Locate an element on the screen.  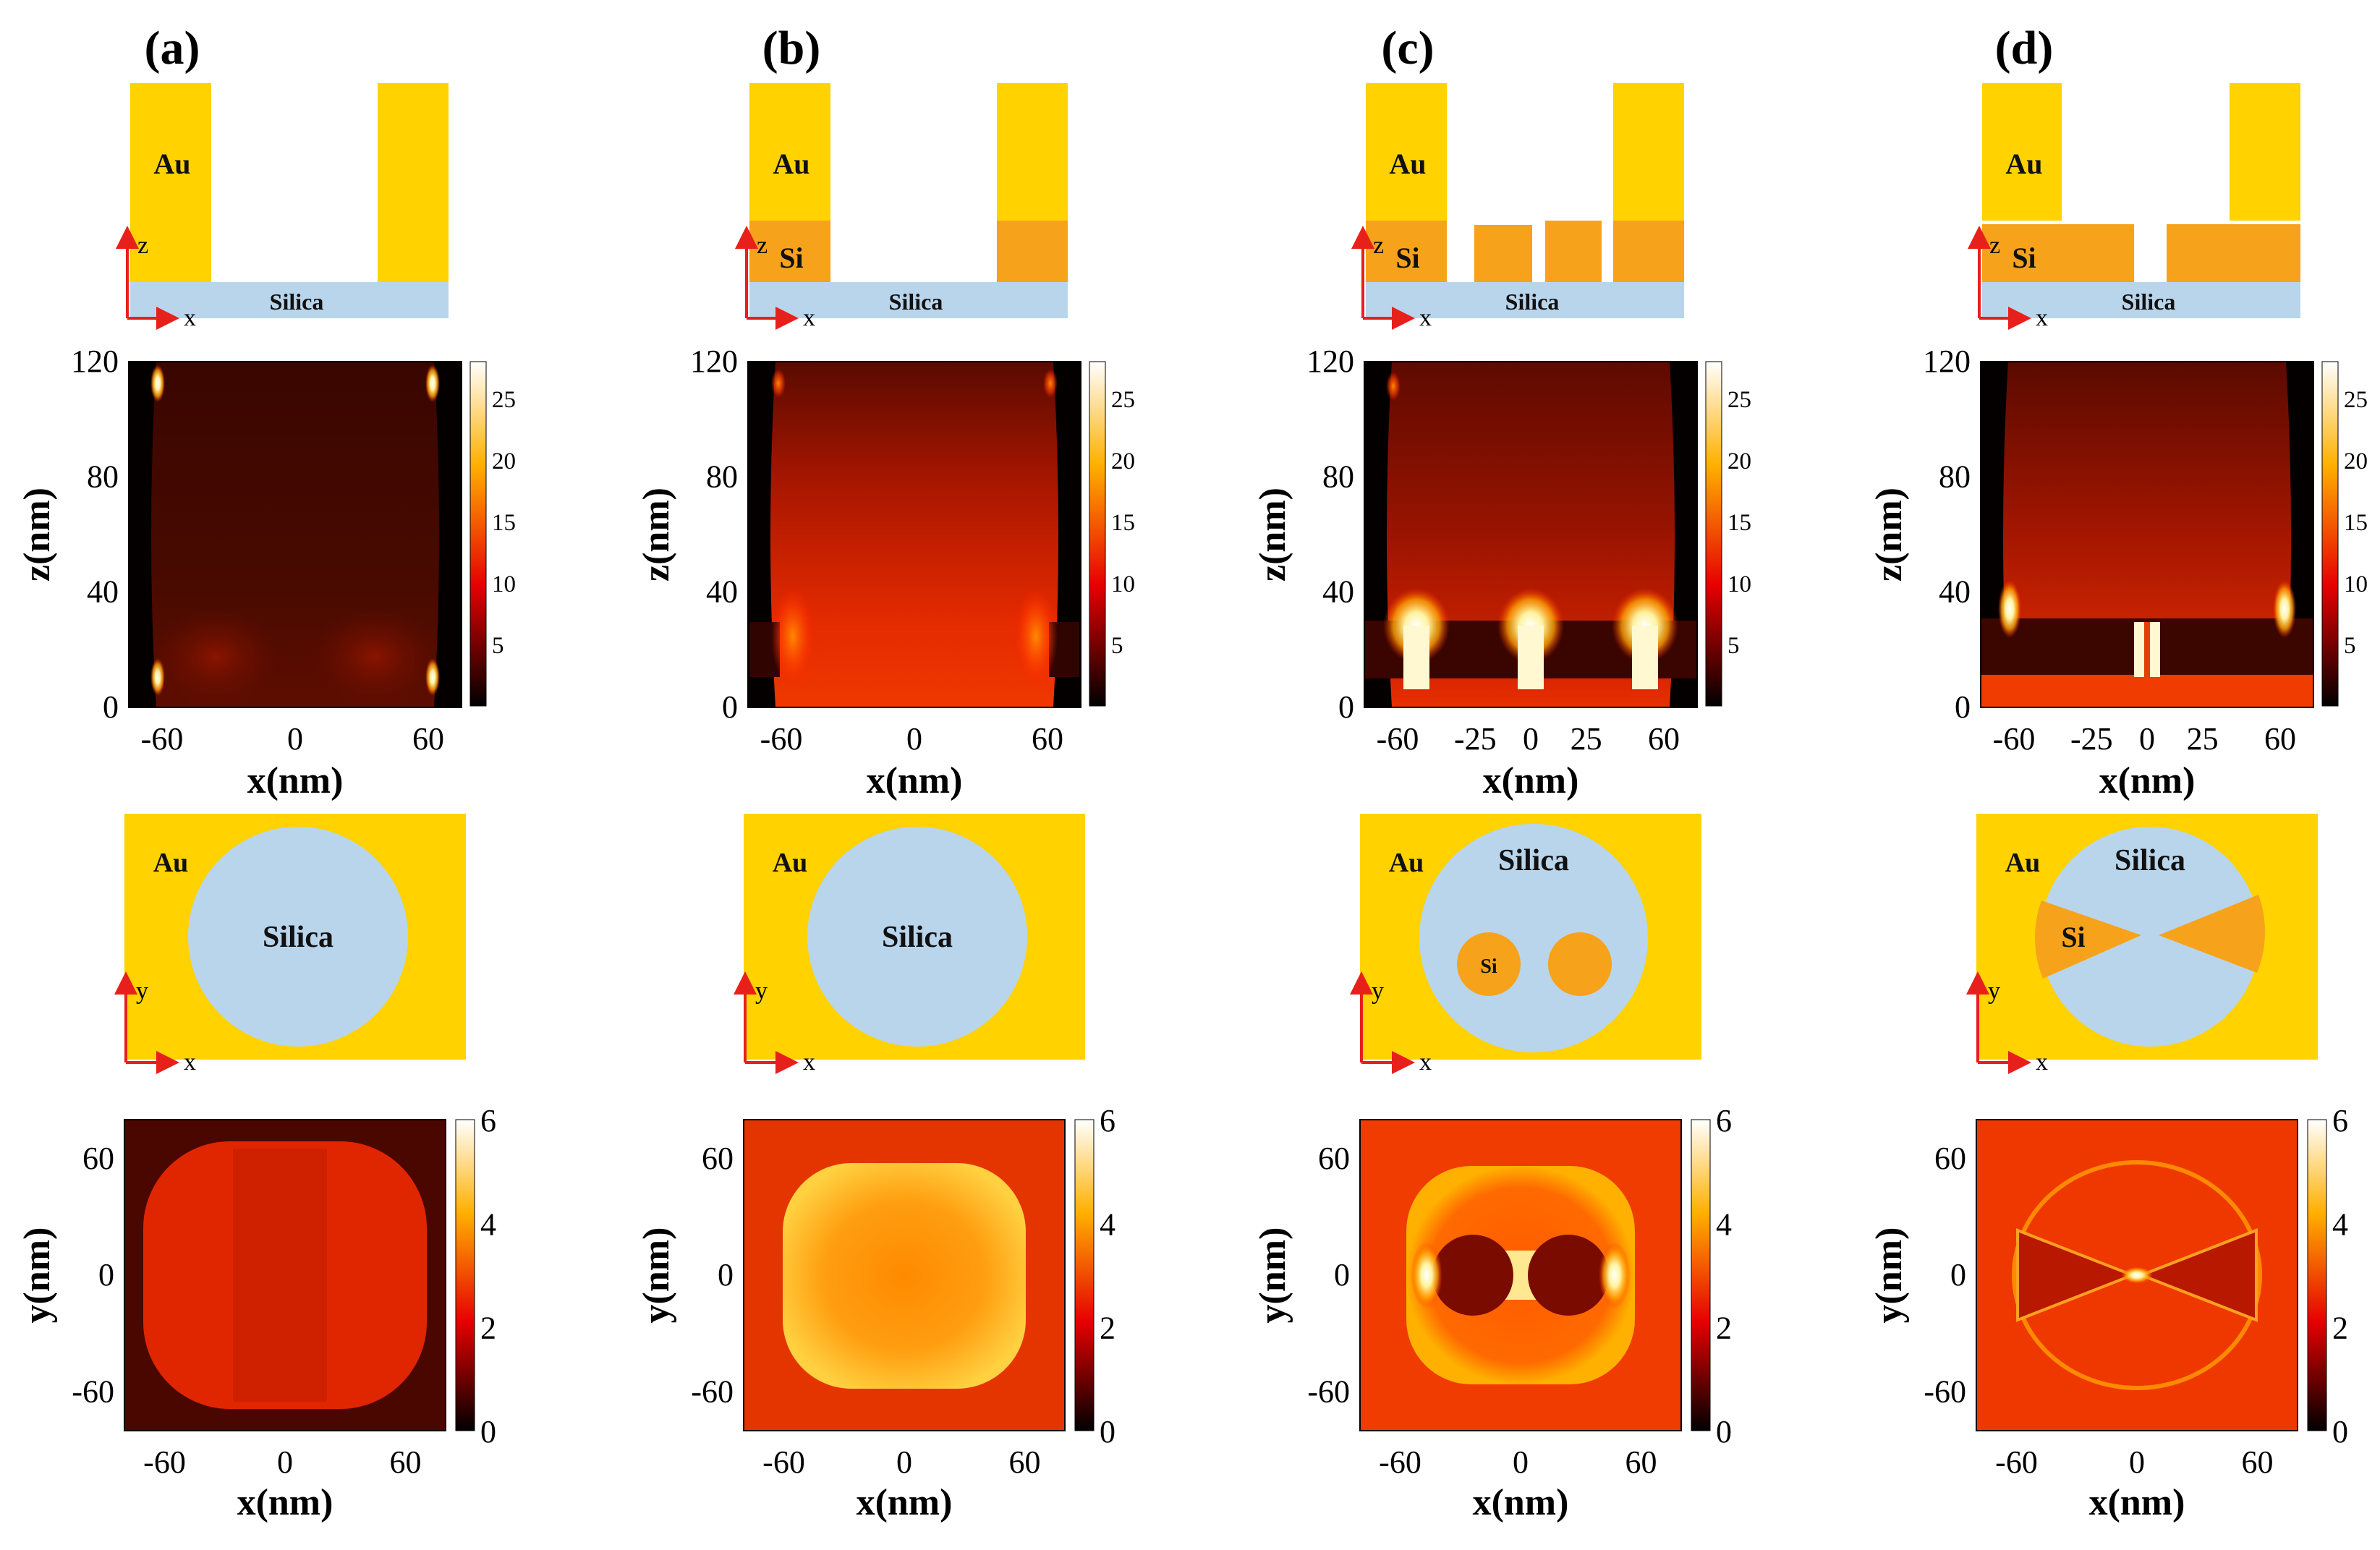
xy-field-map: 6 4 2 0 60 0 -60 -60 0 60 x(nm) y(nm) is located at coordinates (1492, 1313).